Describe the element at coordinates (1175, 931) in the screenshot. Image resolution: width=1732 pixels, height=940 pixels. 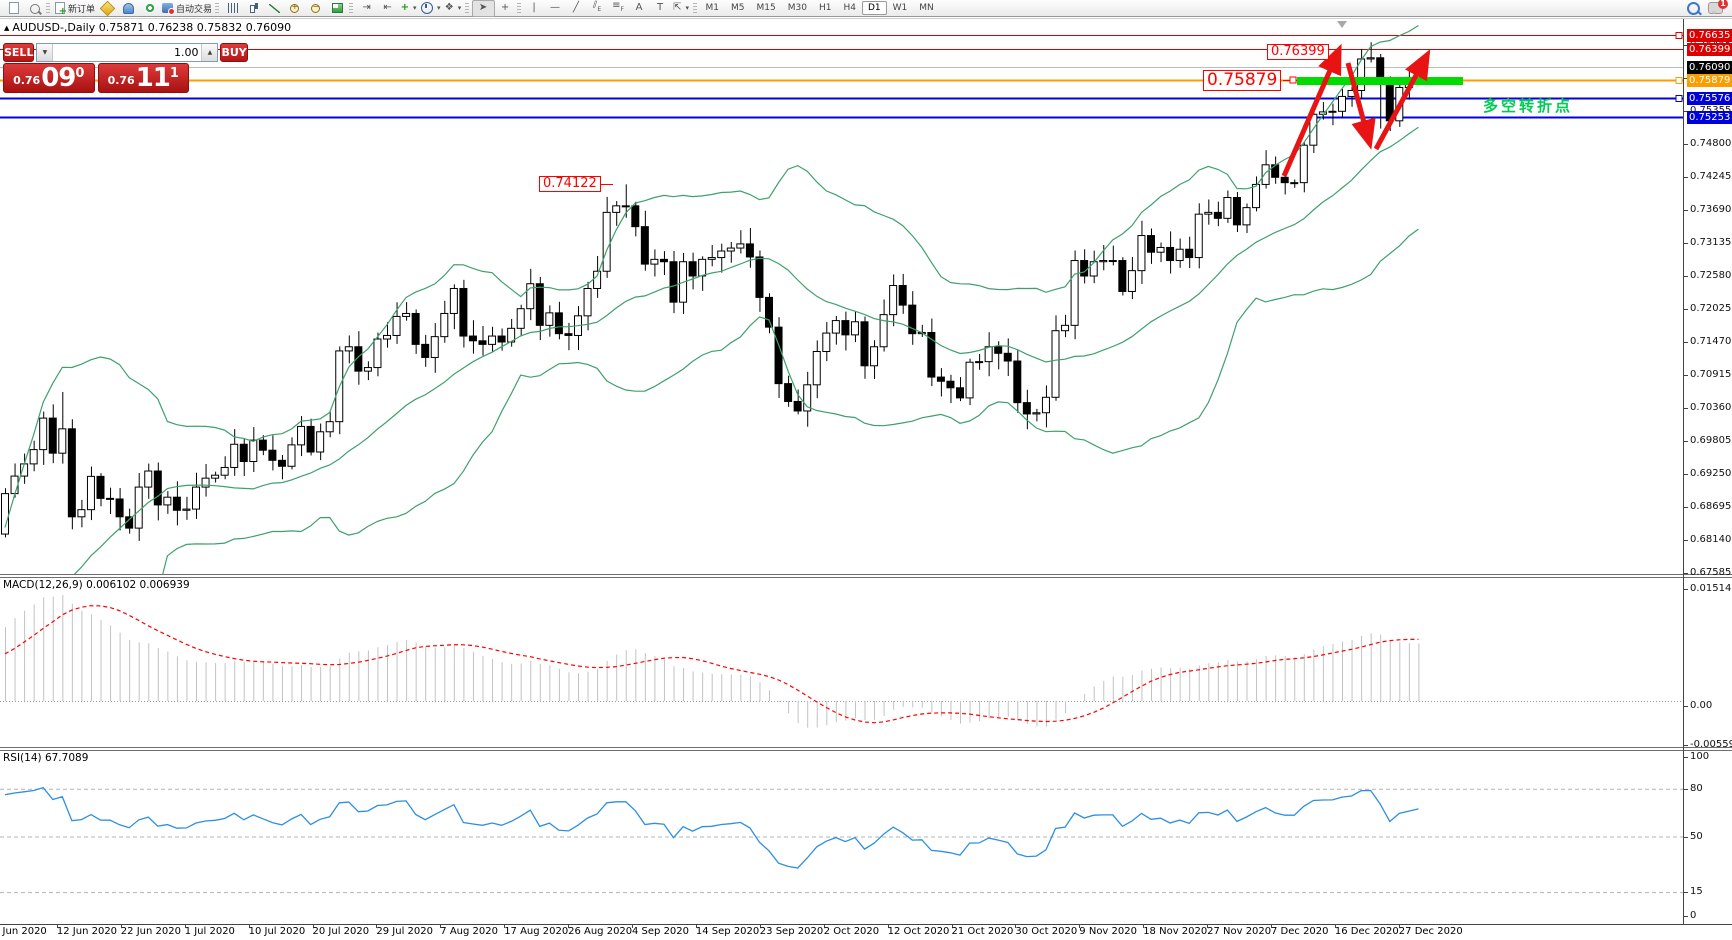
I see `date-axis-label: 18 Nov 2020` at that location.